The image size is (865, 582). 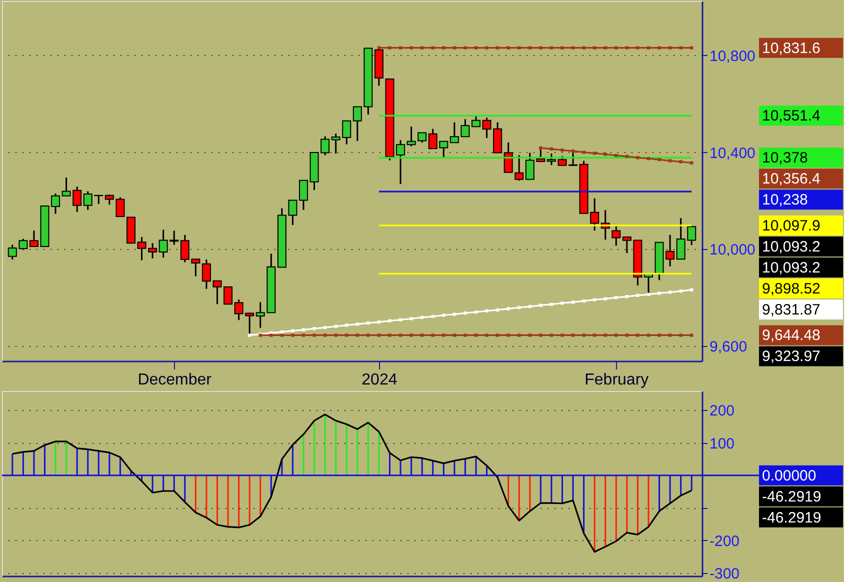 What do you see at coordinates (785, 158) in the screenshot?
I see `text: 10,378` at bounding box center [785, 158].